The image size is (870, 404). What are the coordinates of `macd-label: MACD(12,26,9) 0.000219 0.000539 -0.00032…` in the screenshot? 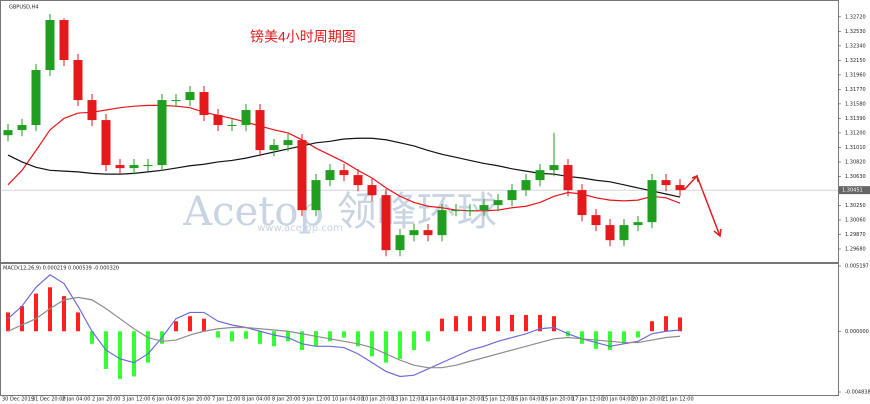 It's located at (61, 269).